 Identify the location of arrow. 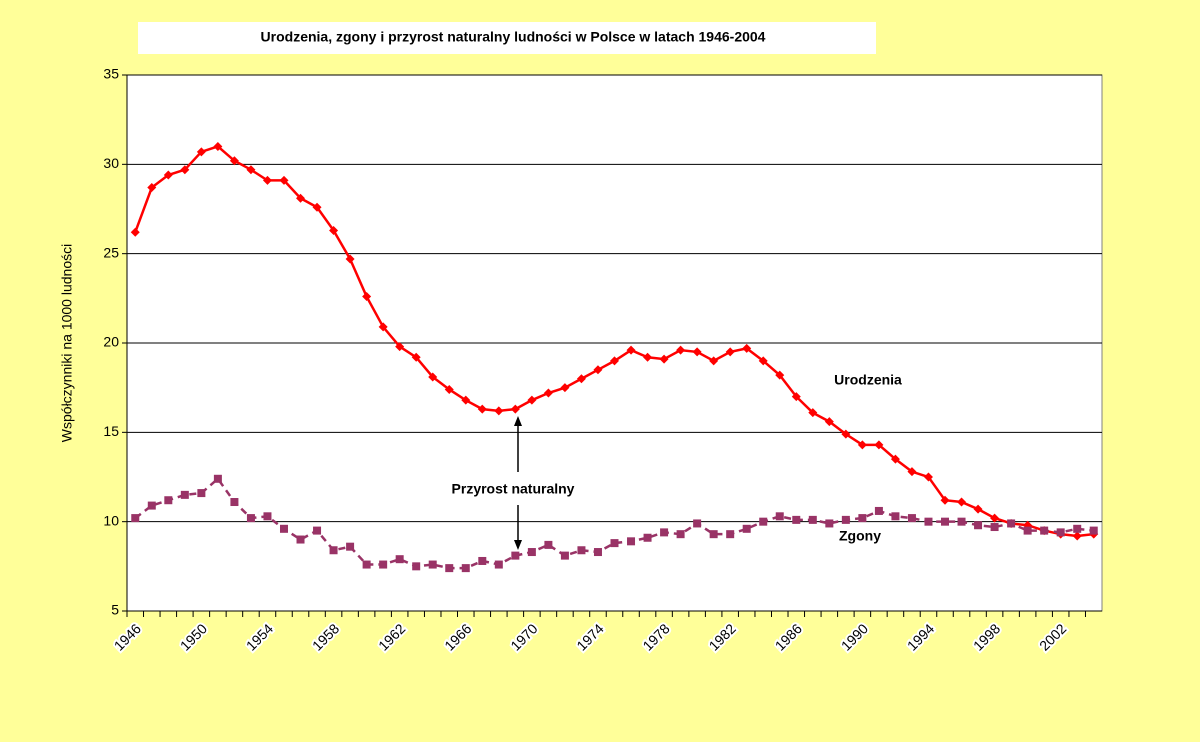
(518, 483).